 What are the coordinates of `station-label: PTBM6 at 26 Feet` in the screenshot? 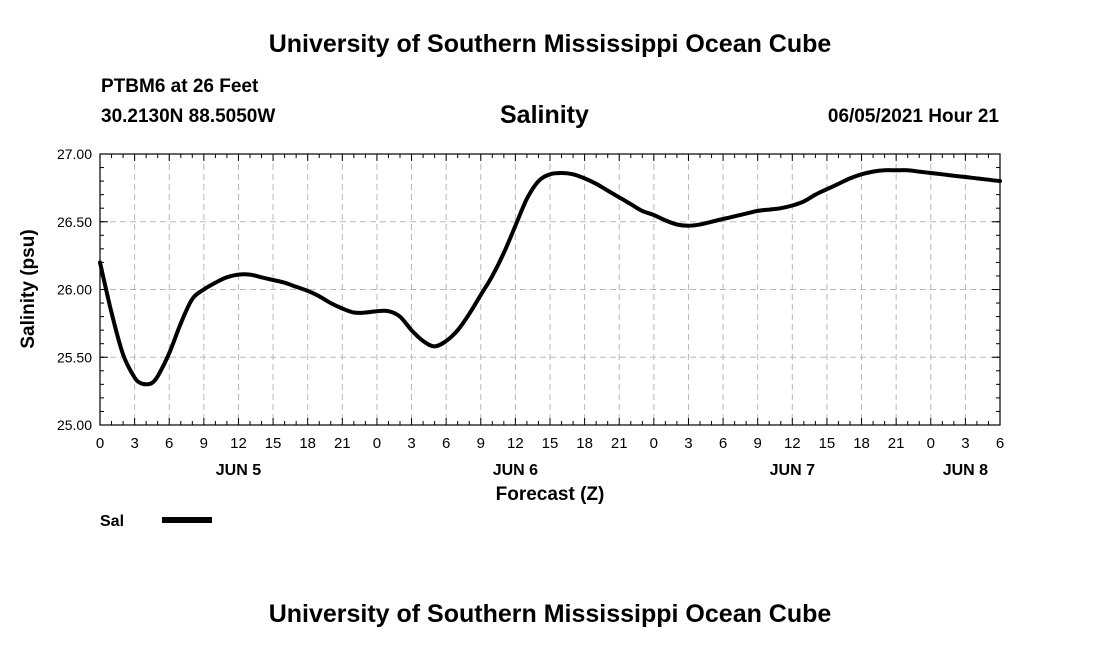 It's located at (180, 86).